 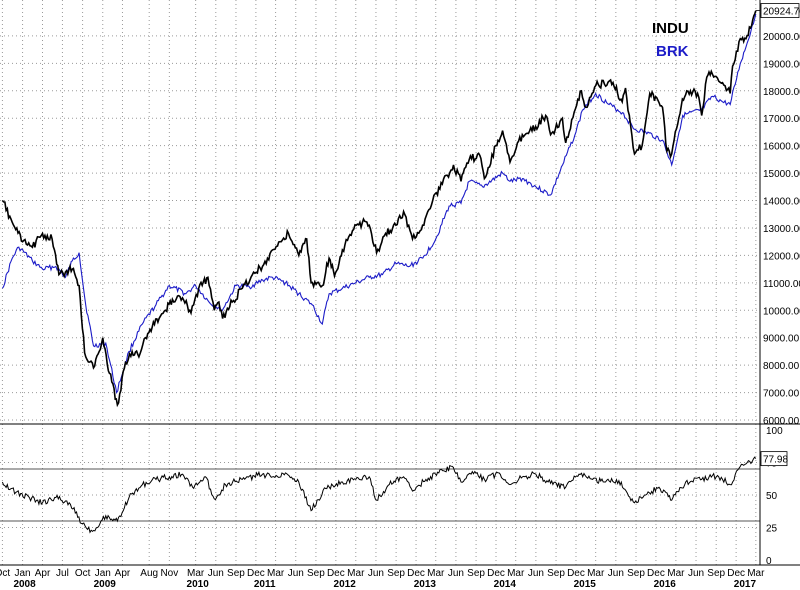 What do you see at coordinates (781, 366) in the screenshot?
I see `y-tick-label: 8000.00` at bounding box center [781, 366].